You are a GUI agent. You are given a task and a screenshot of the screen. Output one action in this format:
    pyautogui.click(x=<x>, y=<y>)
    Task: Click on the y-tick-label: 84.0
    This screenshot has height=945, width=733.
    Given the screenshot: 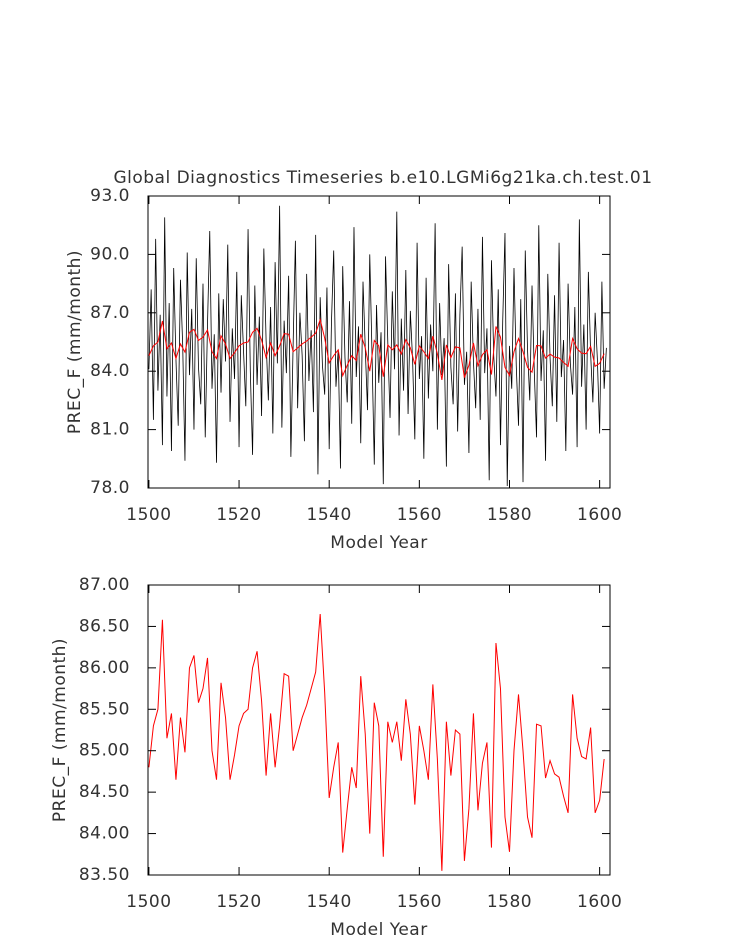 What is the action you would take?
    pyautogui.click(x=110, y=371)
    